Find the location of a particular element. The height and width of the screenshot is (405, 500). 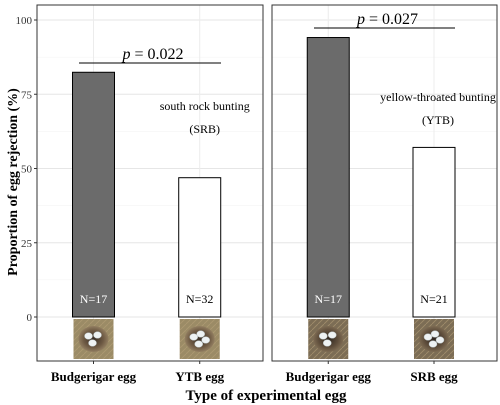

x-tick-label: YTB egg is located at coordinates (199, 376).